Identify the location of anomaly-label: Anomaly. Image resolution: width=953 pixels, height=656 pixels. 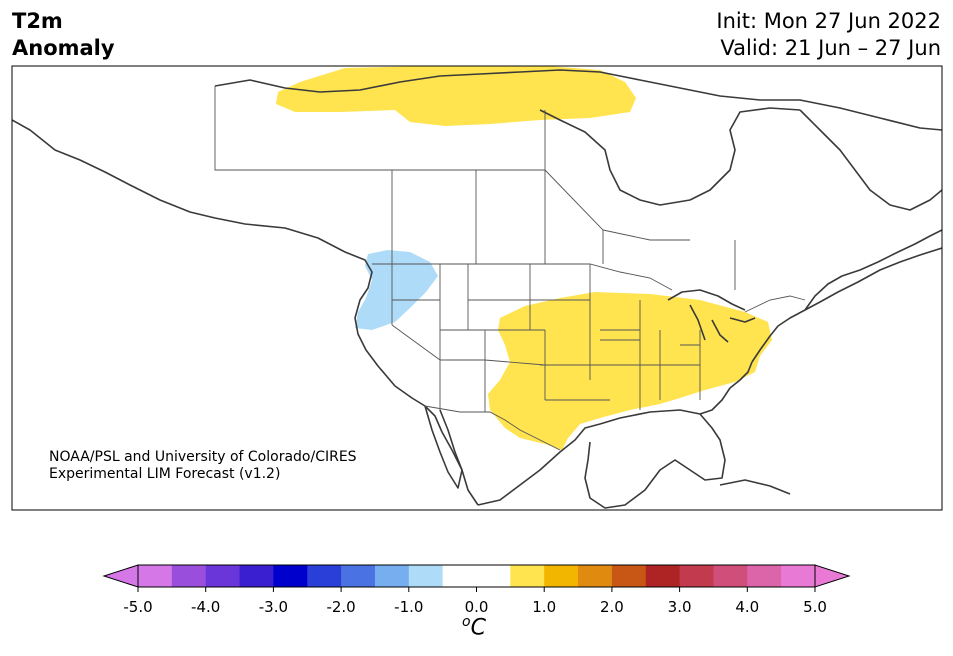
(63, 48).